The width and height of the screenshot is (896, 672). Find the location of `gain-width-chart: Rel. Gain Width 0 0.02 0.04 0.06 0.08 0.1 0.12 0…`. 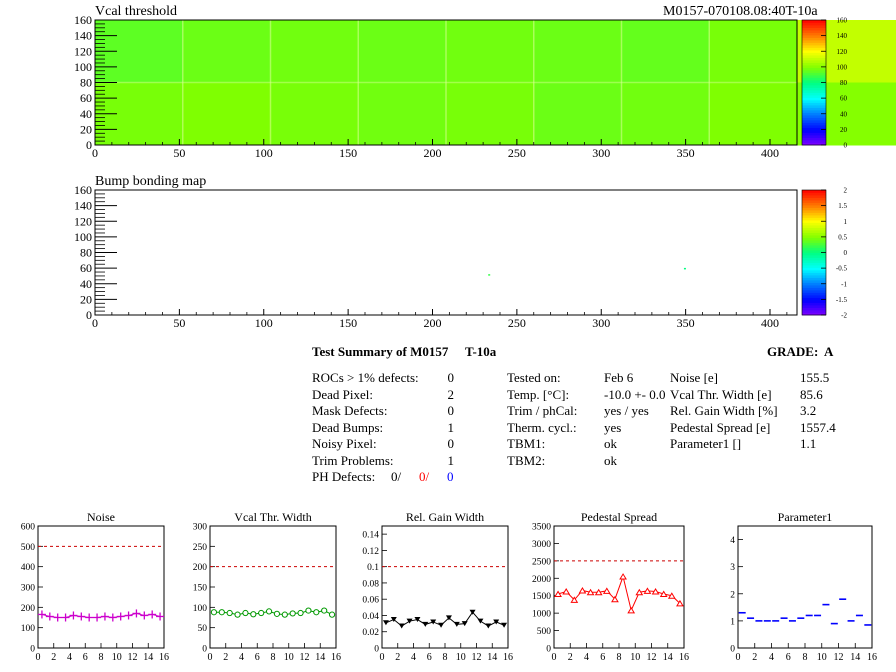

gain-width-chart: Rel. Gain Width 0 0.02 0.04 0.06 0.08 0.1 0.12 0… is located at coordinates (437, 586).